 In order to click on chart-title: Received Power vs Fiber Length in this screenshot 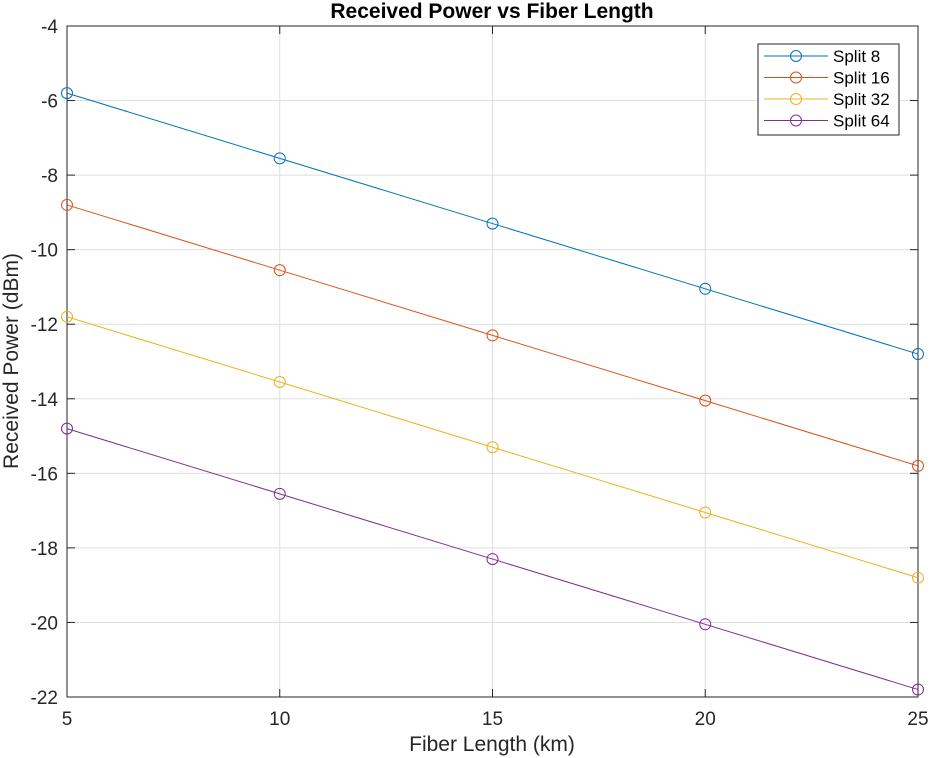, I will do `click(491, 11)`.